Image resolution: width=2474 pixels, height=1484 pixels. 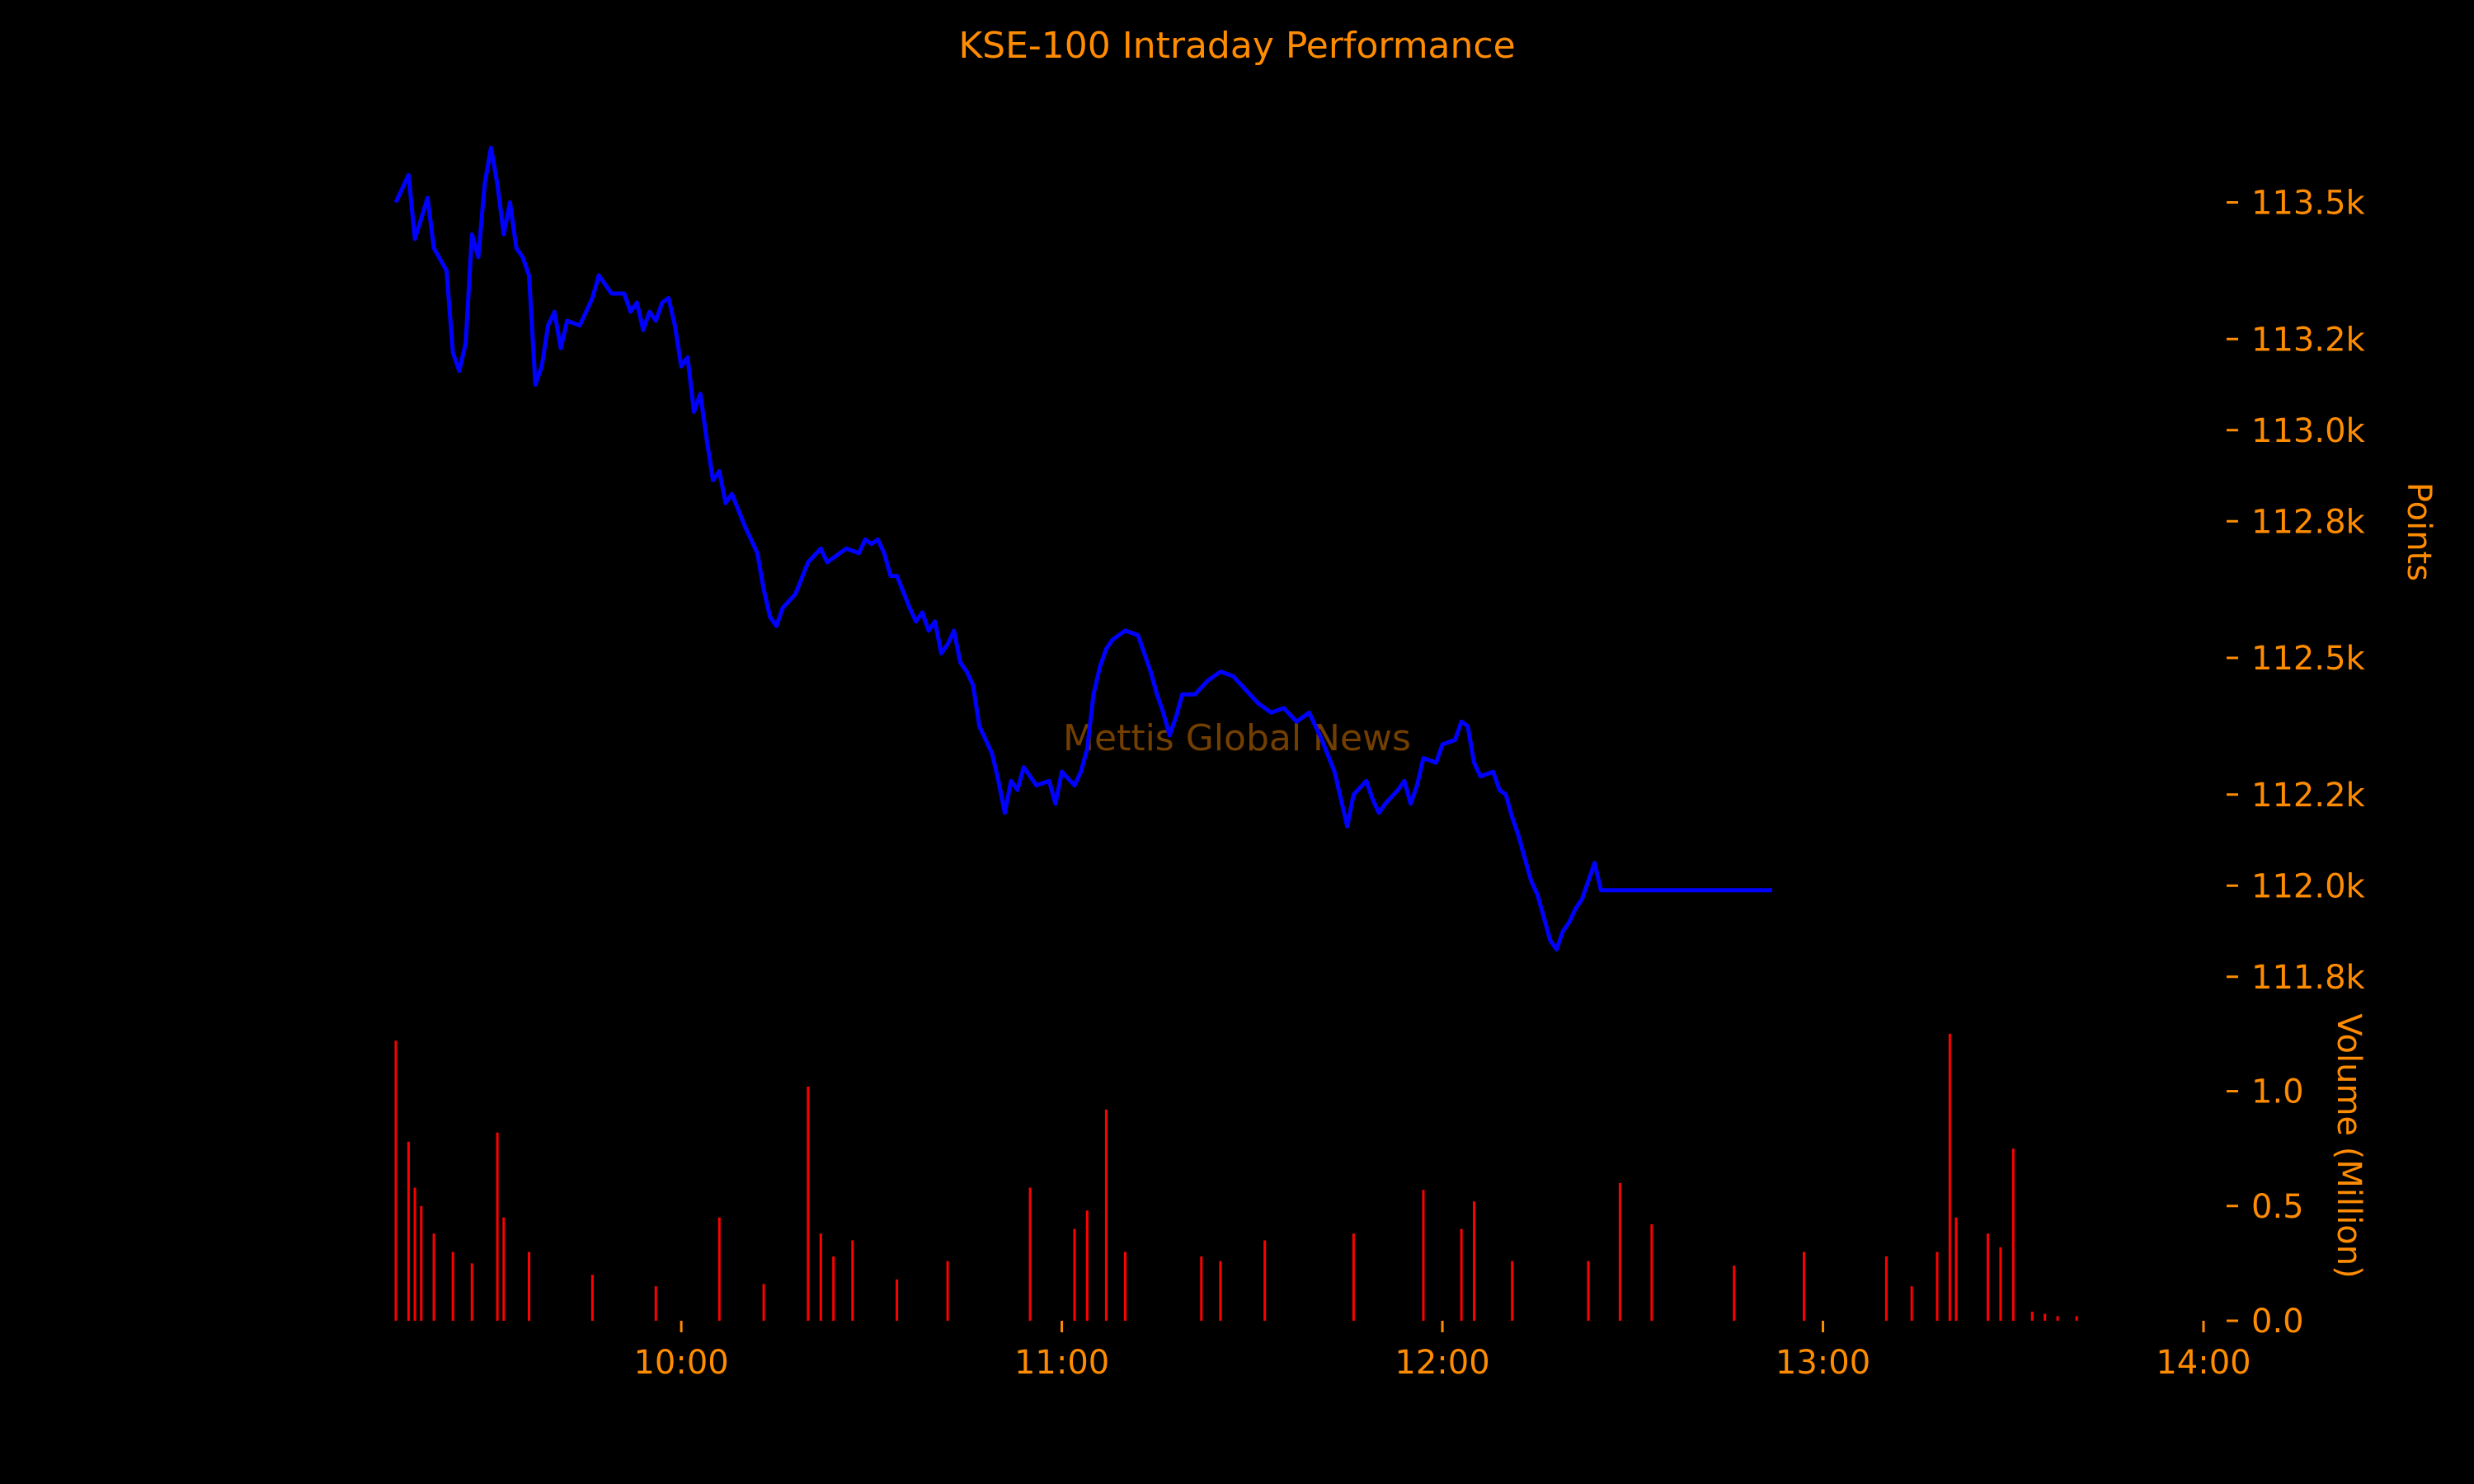 I want to click on price-tick-label: 112.2k, so click(x=2308, y=796).